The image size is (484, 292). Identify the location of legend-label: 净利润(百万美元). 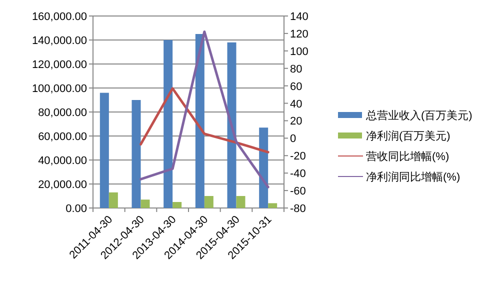
(408, 136).